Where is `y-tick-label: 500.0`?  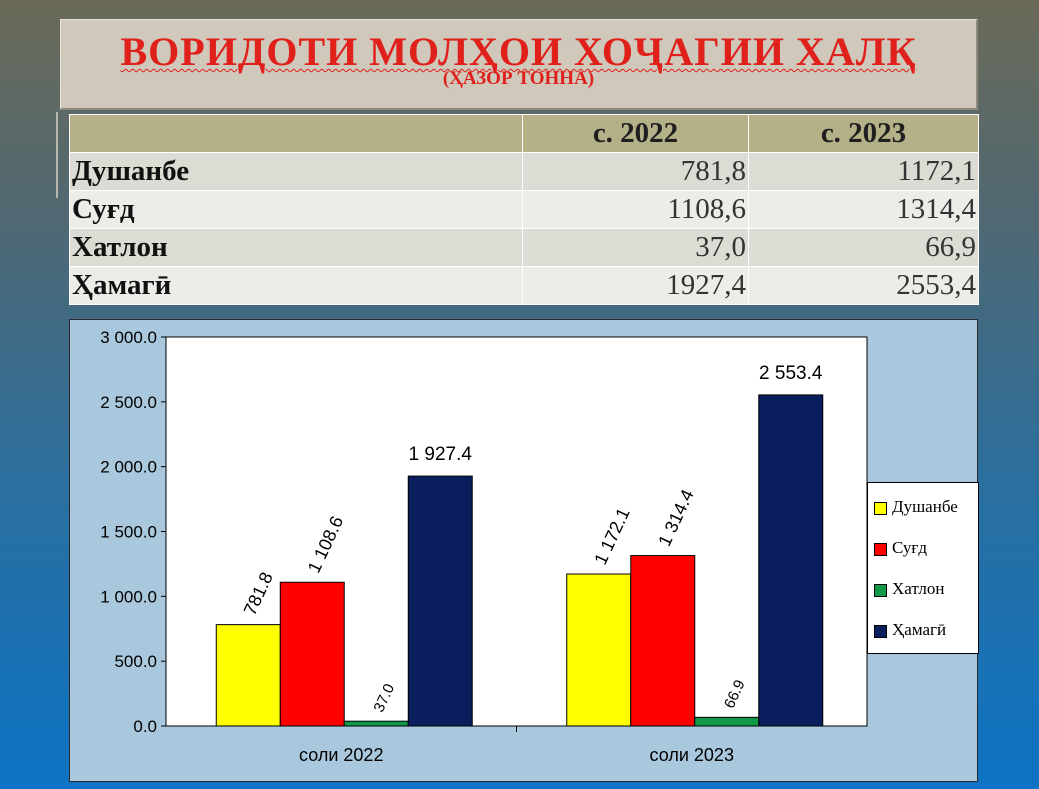 y-tick-label: 500.0 is located at coordinates (135, 661).